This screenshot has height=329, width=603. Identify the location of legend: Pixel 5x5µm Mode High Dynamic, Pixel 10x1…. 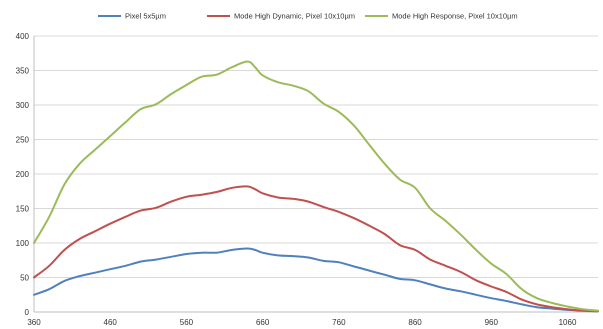
(308, 16).